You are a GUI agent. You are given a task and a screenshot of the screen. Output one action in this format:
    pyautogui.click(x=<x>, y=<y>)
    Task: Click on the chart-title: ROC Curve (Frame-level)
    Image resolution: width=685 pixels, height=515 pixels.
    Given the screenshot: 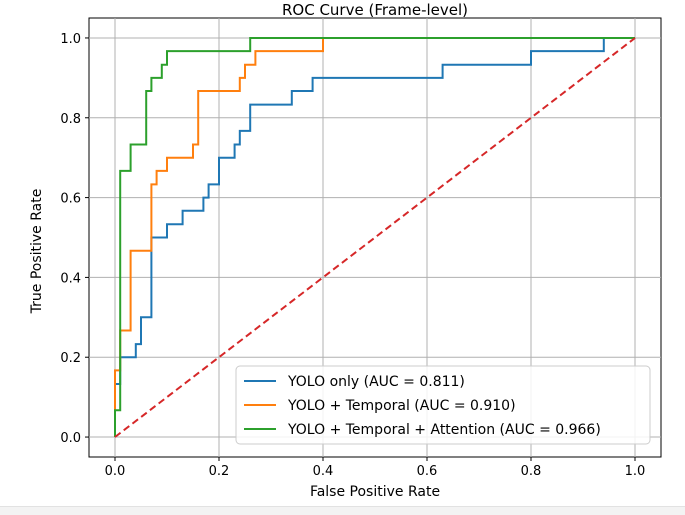 What is the action you would take?
    pyautogui.click(x=375, y=10)
    